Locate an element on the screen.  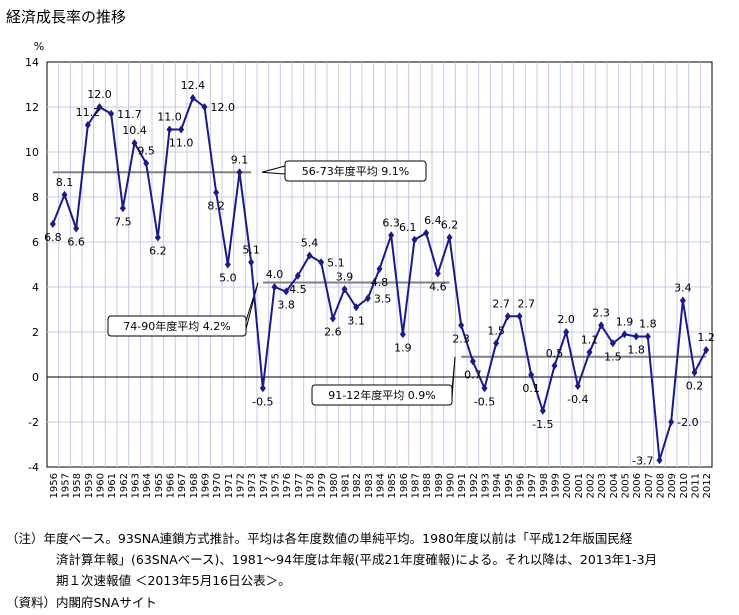
x-tick-label: 1994 is located at coordinates (497, 485).